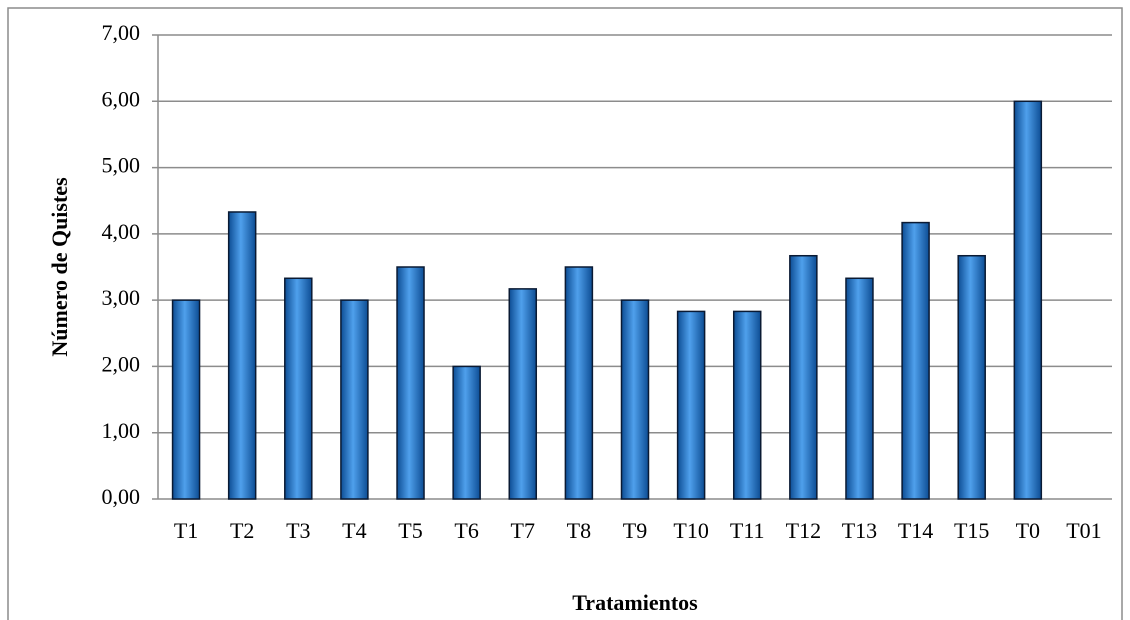  What do you see at coordinates (121, 98) in the screenshot?
I see `y-tick-label: 6,00` at bounding box center [121, 98].